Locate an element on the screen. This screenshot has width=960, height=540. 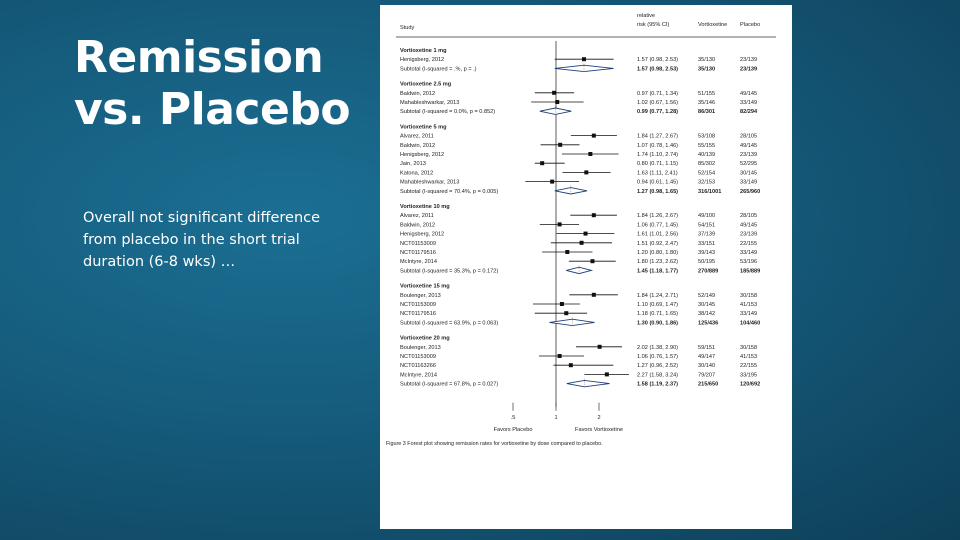
rr-ci-text: 1.51 (0.92, 2.47) is located at coordinates (657, 244).